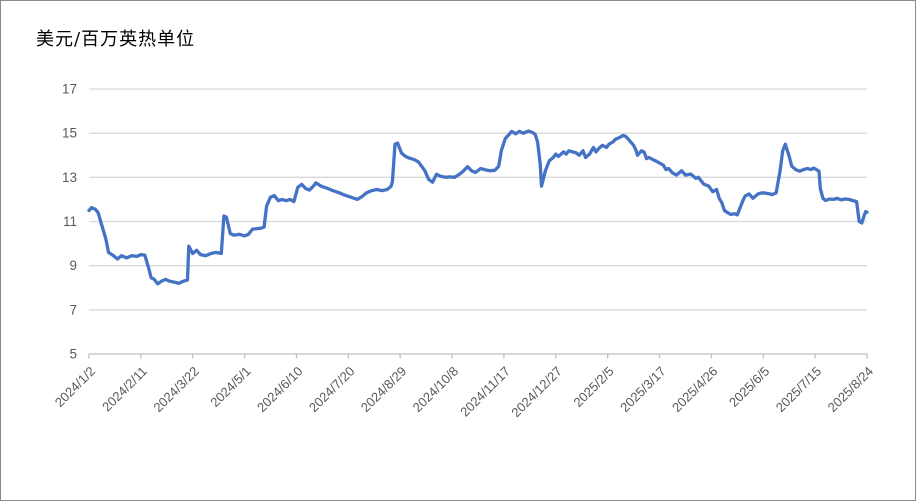 The image size is (916, 501). I want to click on x-tick-label: 2025/4/26, so click(695, 390).